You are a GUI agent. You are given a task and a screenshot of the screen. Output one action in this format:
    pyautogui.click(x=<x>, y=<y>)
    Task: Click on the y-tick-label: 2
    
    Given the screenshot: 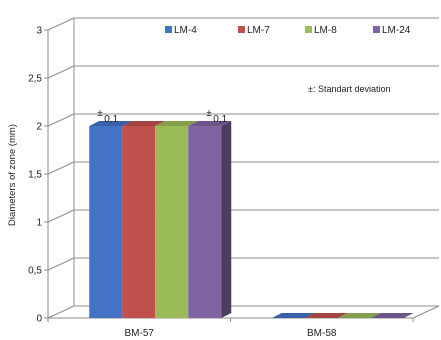 What is the action you would take?
    pyautogui.click(x=39, y=127)
    